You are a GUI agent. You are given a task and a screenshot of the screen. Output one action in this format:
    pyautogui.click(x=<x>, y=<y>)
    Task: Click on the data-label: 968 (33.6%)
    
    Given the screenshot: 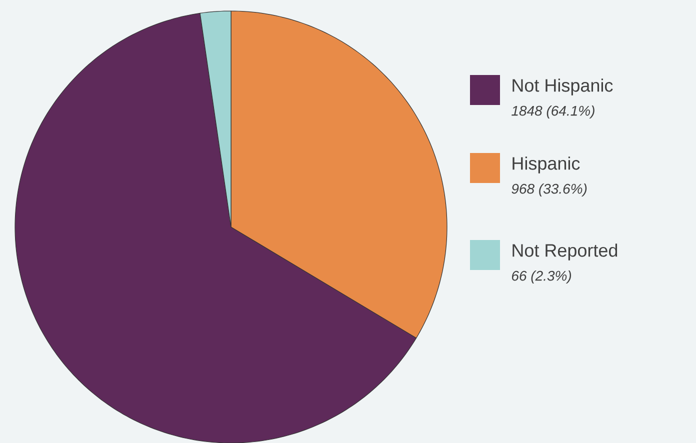 What is the action you would take?
    pyautogui.click(x=549, y=190)
    